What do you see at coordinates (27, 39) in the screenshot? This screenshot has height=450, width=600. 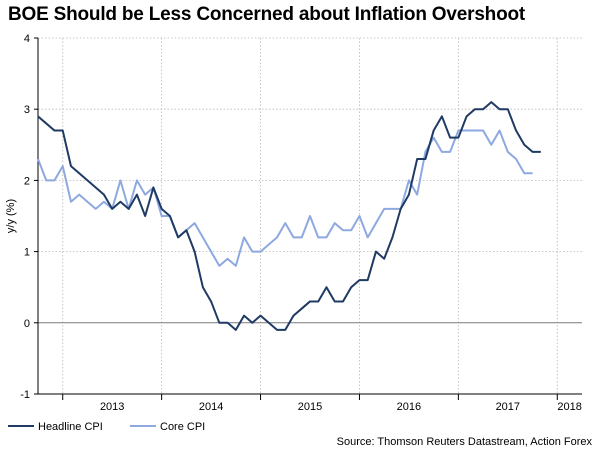 I see `y-tick-label: 4` at bounding box center [27, 39].